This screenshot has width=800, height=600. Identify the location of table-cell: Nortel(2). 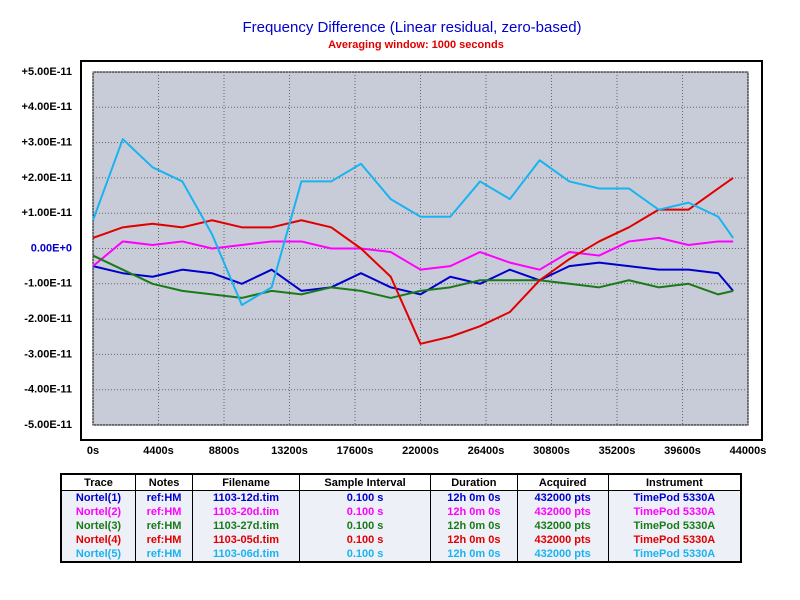
(98, 512).